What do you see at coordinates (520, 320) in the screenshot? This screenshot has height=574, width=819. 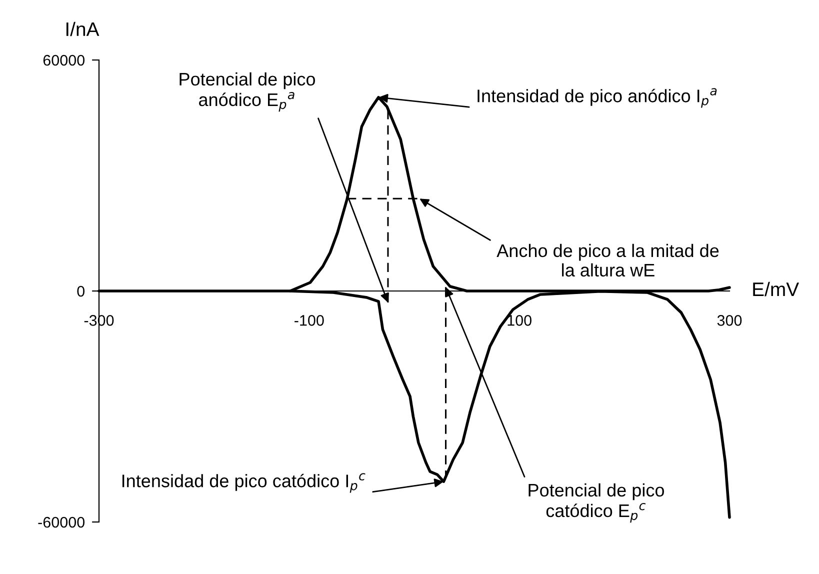 I see `x-tick-label: 100` at bounding box center [520, 320].